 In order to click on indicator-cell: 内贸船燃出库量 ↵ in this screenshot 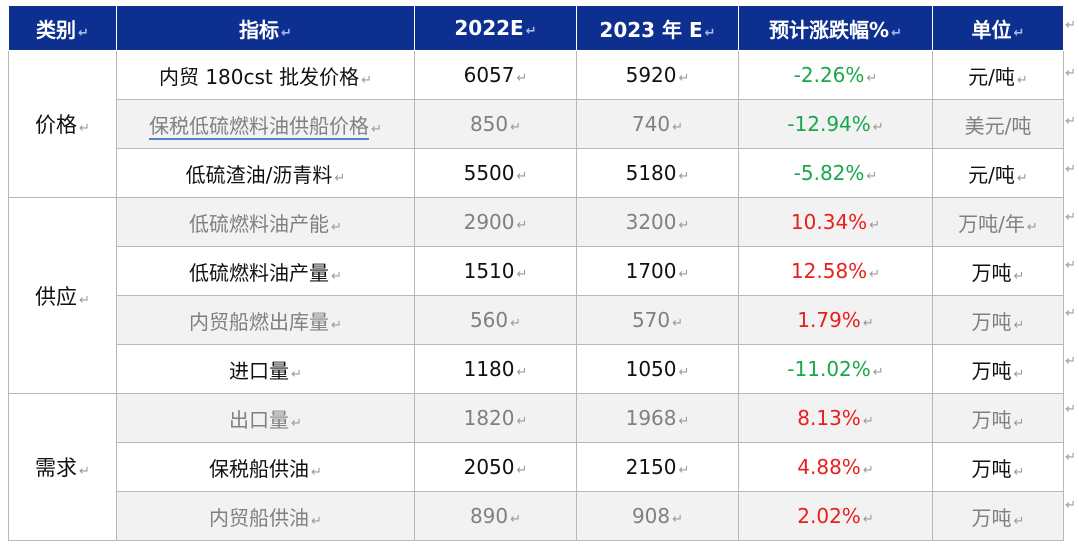, I will do `click(265, 320)`.